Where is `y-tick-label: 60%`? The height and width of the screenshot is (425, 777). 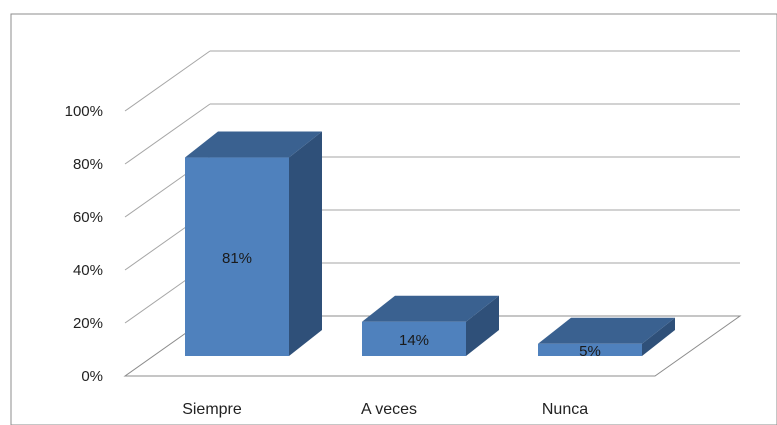 y-tick-label: 60% is located at coordinates (88, 217).